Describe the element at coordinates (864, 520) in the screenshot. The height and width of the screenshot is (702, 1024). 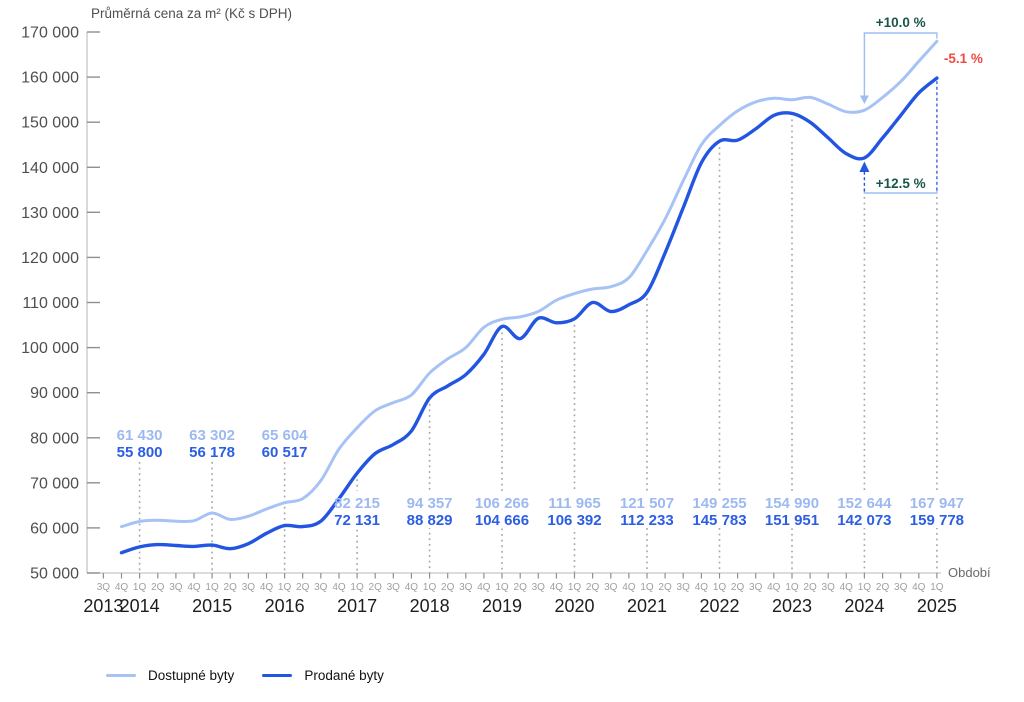
I see `sold-value-label: 142 073` at that location.